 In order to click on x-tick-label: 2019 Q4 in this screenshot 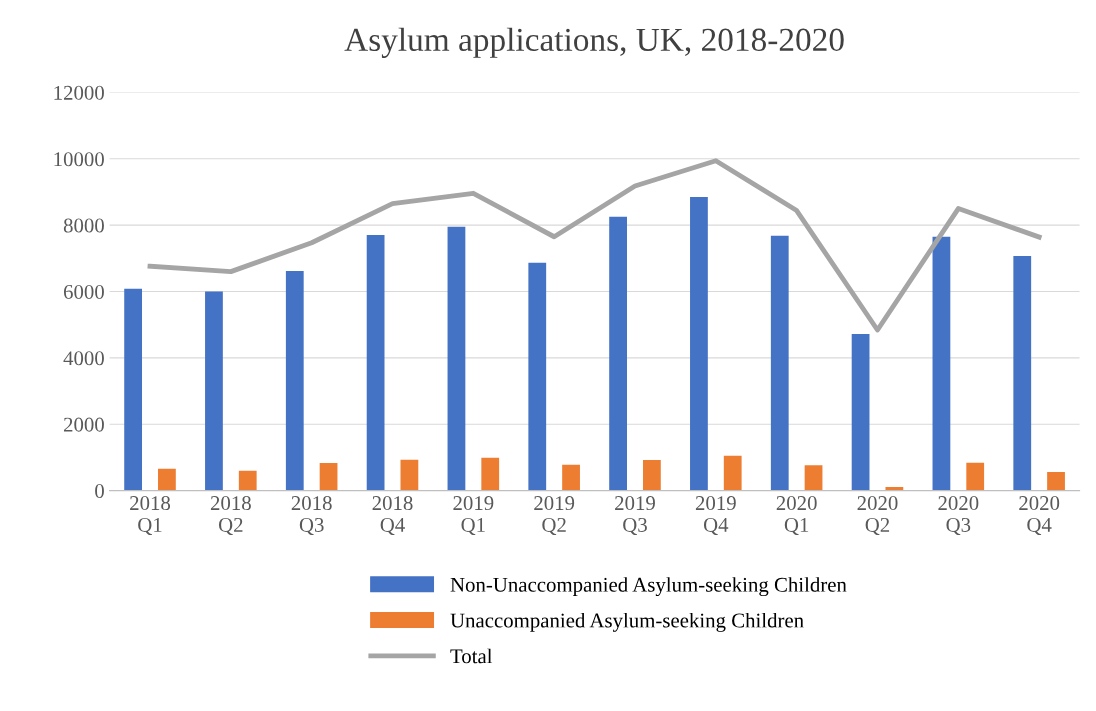, I will do `click(715, 516)`.